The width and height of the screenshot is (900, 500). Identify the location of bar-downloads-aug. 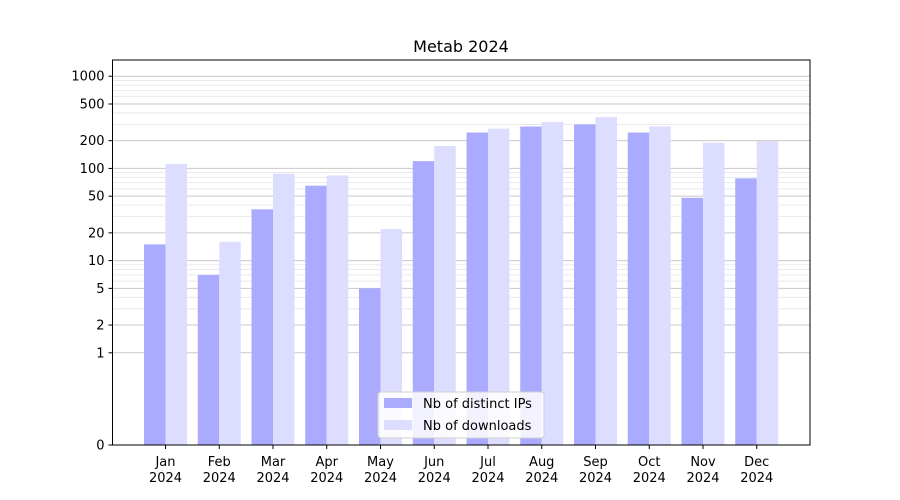
(552, 283).